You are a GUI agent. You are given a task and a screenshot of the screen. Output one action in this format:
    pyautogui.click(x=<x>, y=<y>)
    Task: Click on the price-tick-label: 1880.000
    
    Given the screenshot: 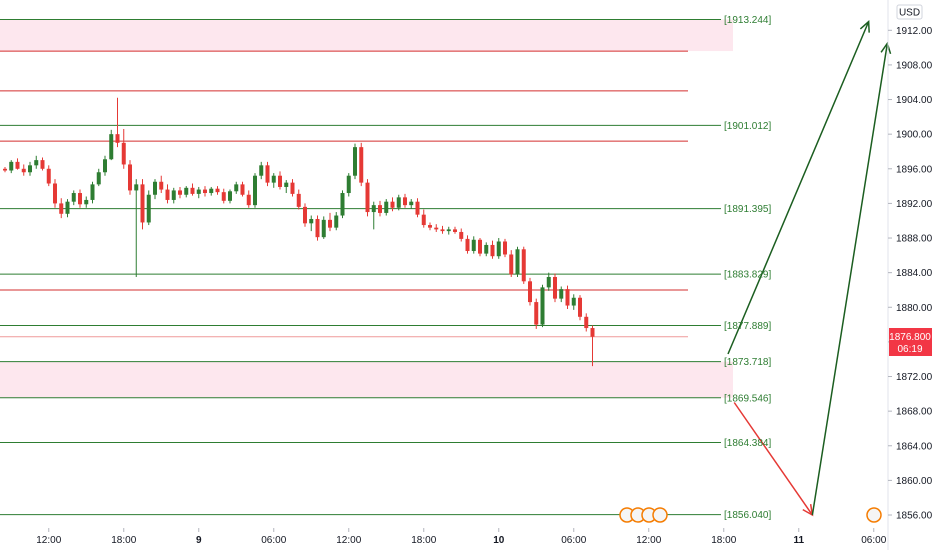 What is the action you would take?
    pyautogui.click(x=914, y=308)
    